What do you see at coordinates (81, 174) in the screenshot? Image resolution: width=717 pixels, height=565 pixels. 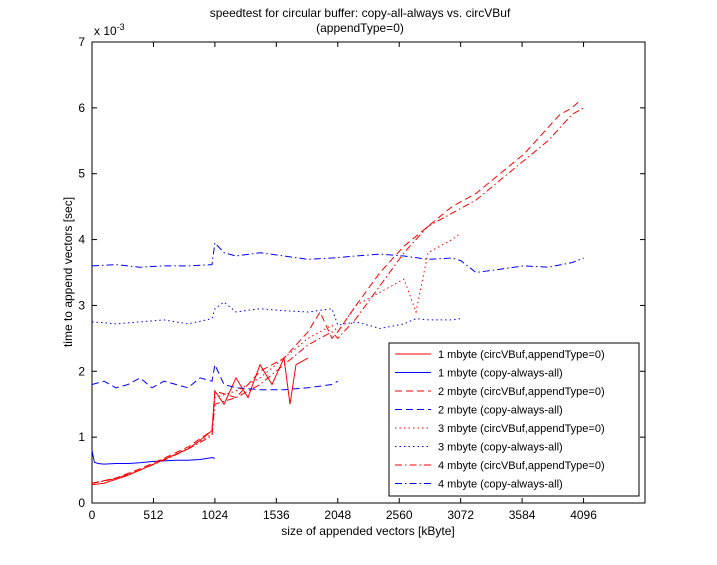 I see `y-tick-label: 5` at bounding box center [81, 174].